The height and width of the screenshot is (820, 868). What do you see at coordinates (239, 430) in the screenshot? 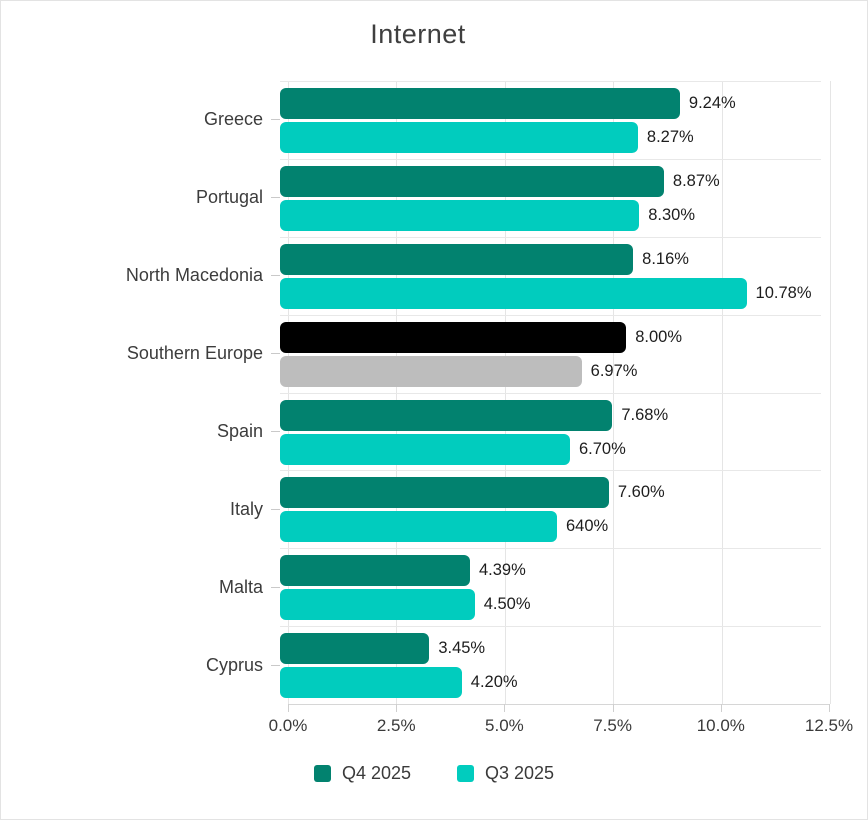
I see `category-label: Spain` at bounding box center [239, 430].